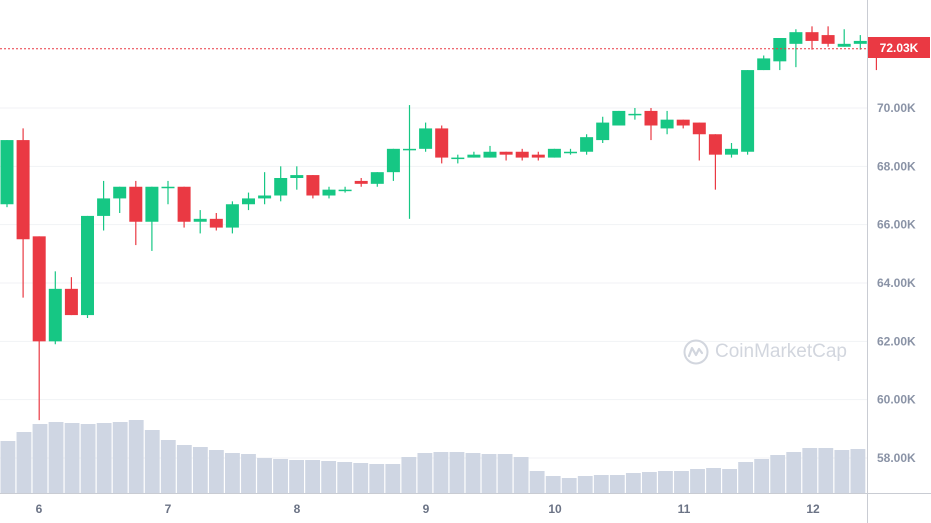  What do you see at coordinates (896, 225) in the screenshot?
I see `y-tick-label: 66.00K` at bounding box center [896, 225].